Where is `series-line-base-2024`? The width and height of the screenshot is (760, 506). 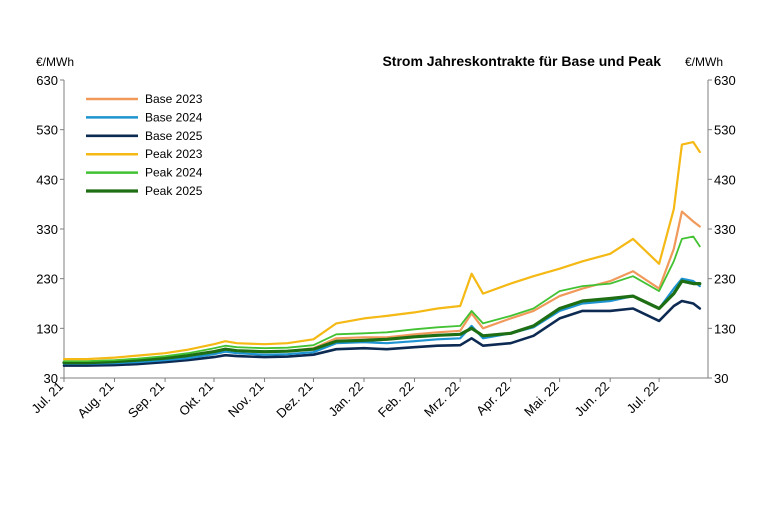 series-line-base-2024 is located at coordinates (381, 321).